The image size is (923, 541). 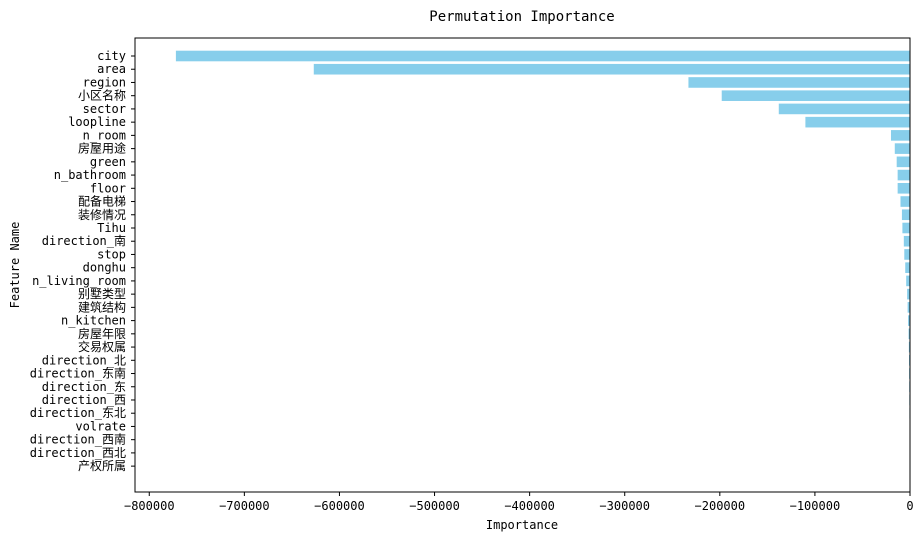 What do you see at coordinates (111, 254) in the screenshot?
I see `y-tick-label: stop` at bounding box center [111, 254].